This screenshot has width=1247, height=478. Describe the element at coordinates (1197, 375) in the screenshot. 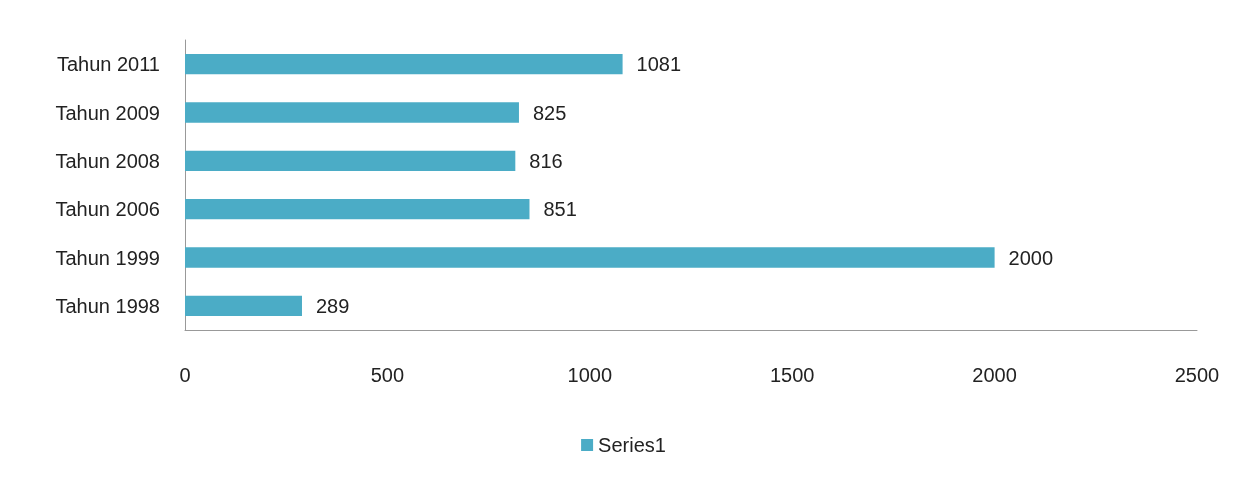

I see `x-tick-label: 2500` at that location.